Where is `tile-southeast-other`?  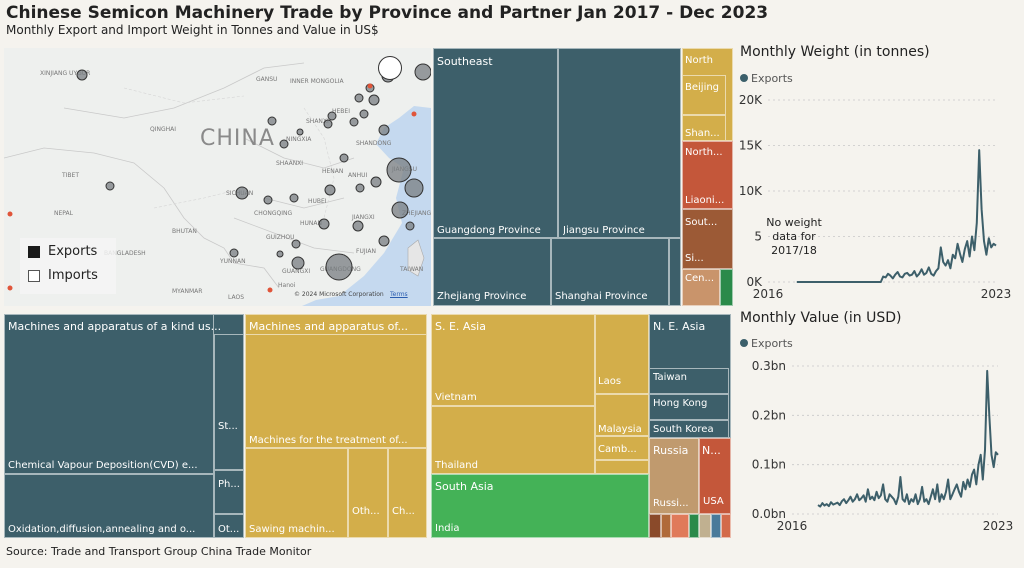 tile-southeast-other is located at coordinates (675, 272).